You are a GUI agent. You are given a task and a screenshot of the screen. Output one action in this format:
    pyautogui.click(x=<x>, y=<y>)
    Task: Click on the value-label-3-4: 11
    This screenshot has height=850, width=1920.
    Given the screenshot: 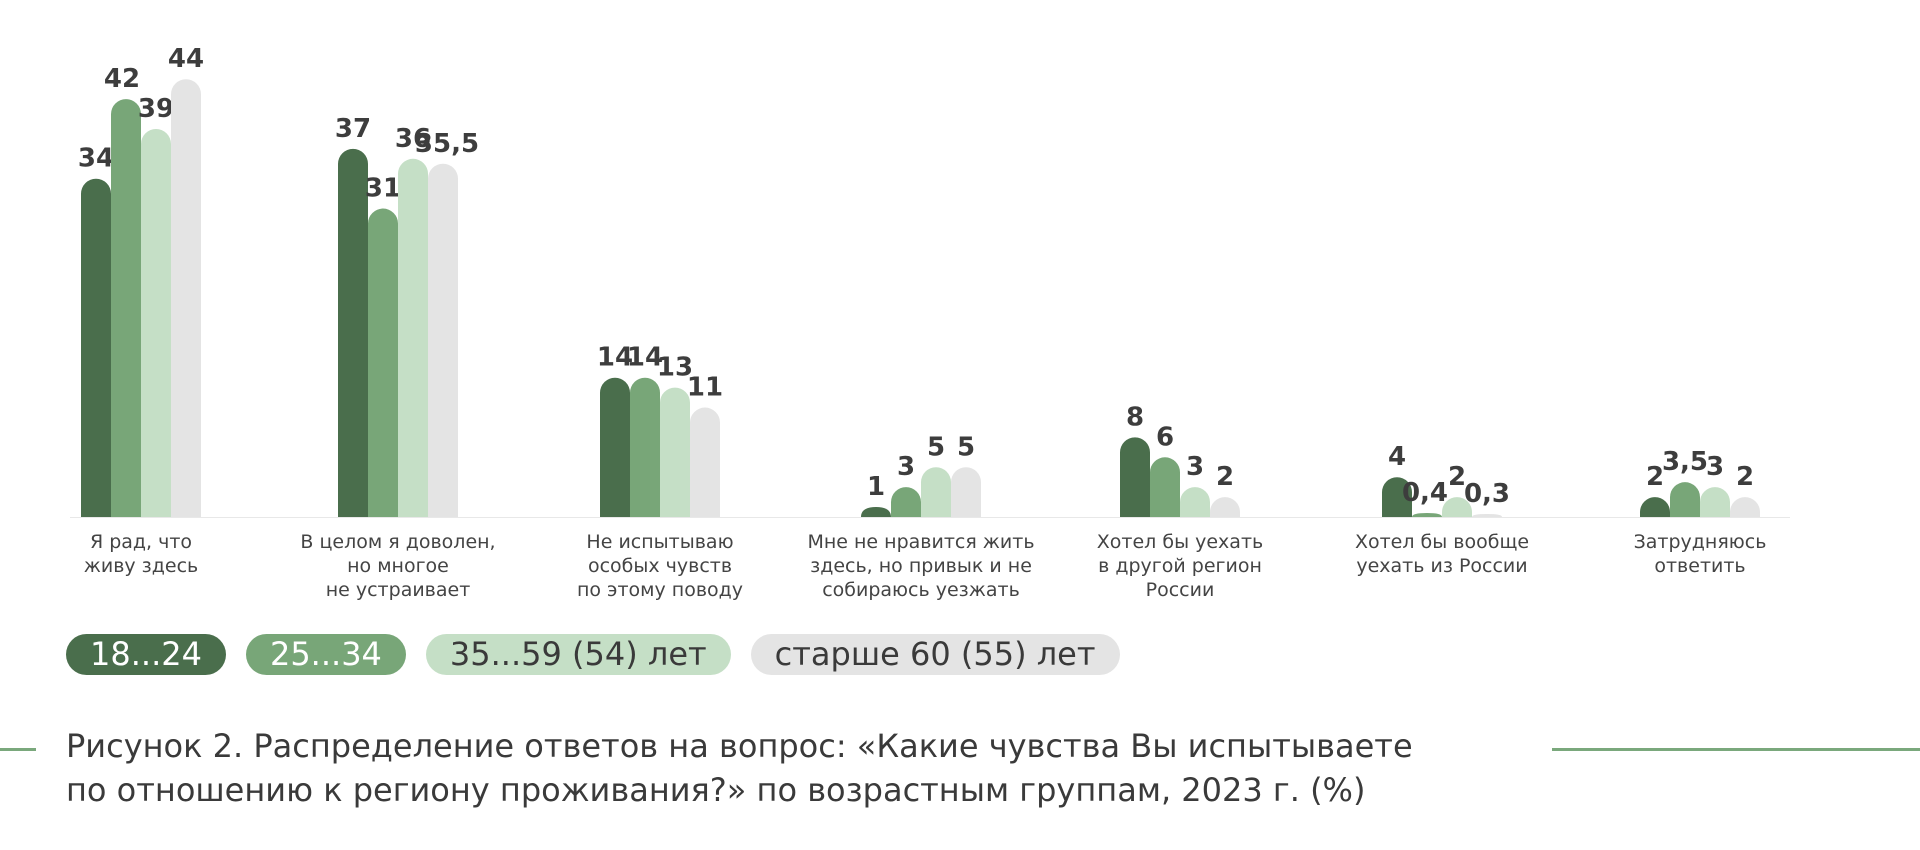 What is the action you would take?
    pyautogui.click(x=705, y=388)
    